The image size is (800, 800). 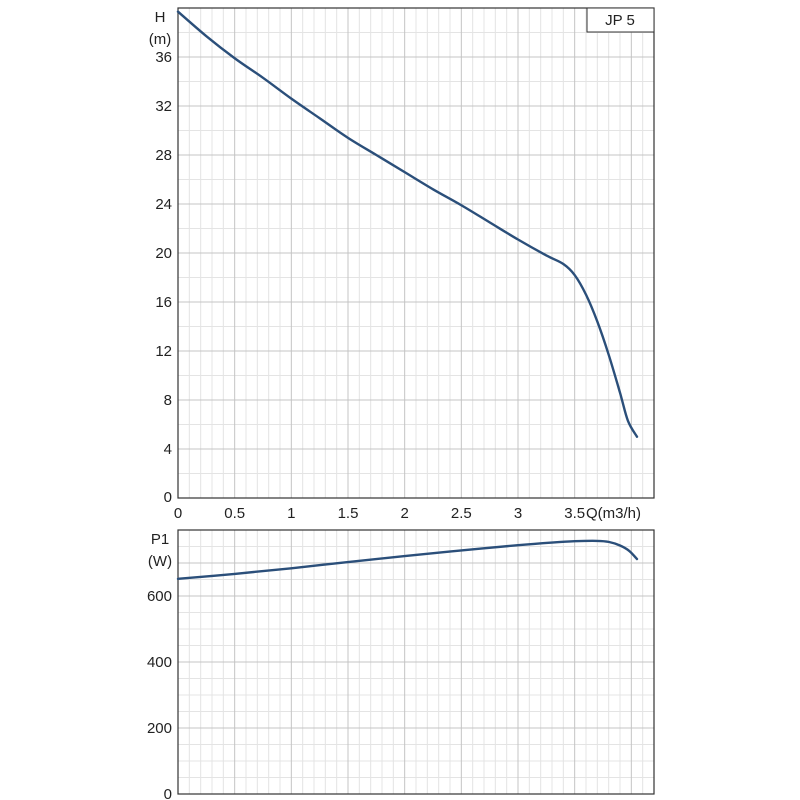 What do you see at coordinates (407, 560) in the screenshot?
I see `power-curve-line` at bounding box center [407, 560].